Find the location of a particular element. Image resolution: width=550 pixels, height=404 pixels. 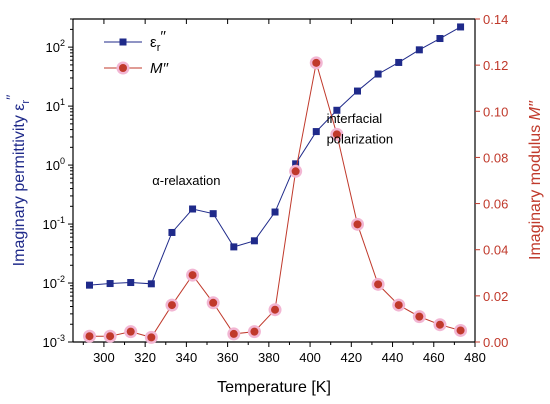

x-tick-label: 440 is located at coordinates (393, 357).